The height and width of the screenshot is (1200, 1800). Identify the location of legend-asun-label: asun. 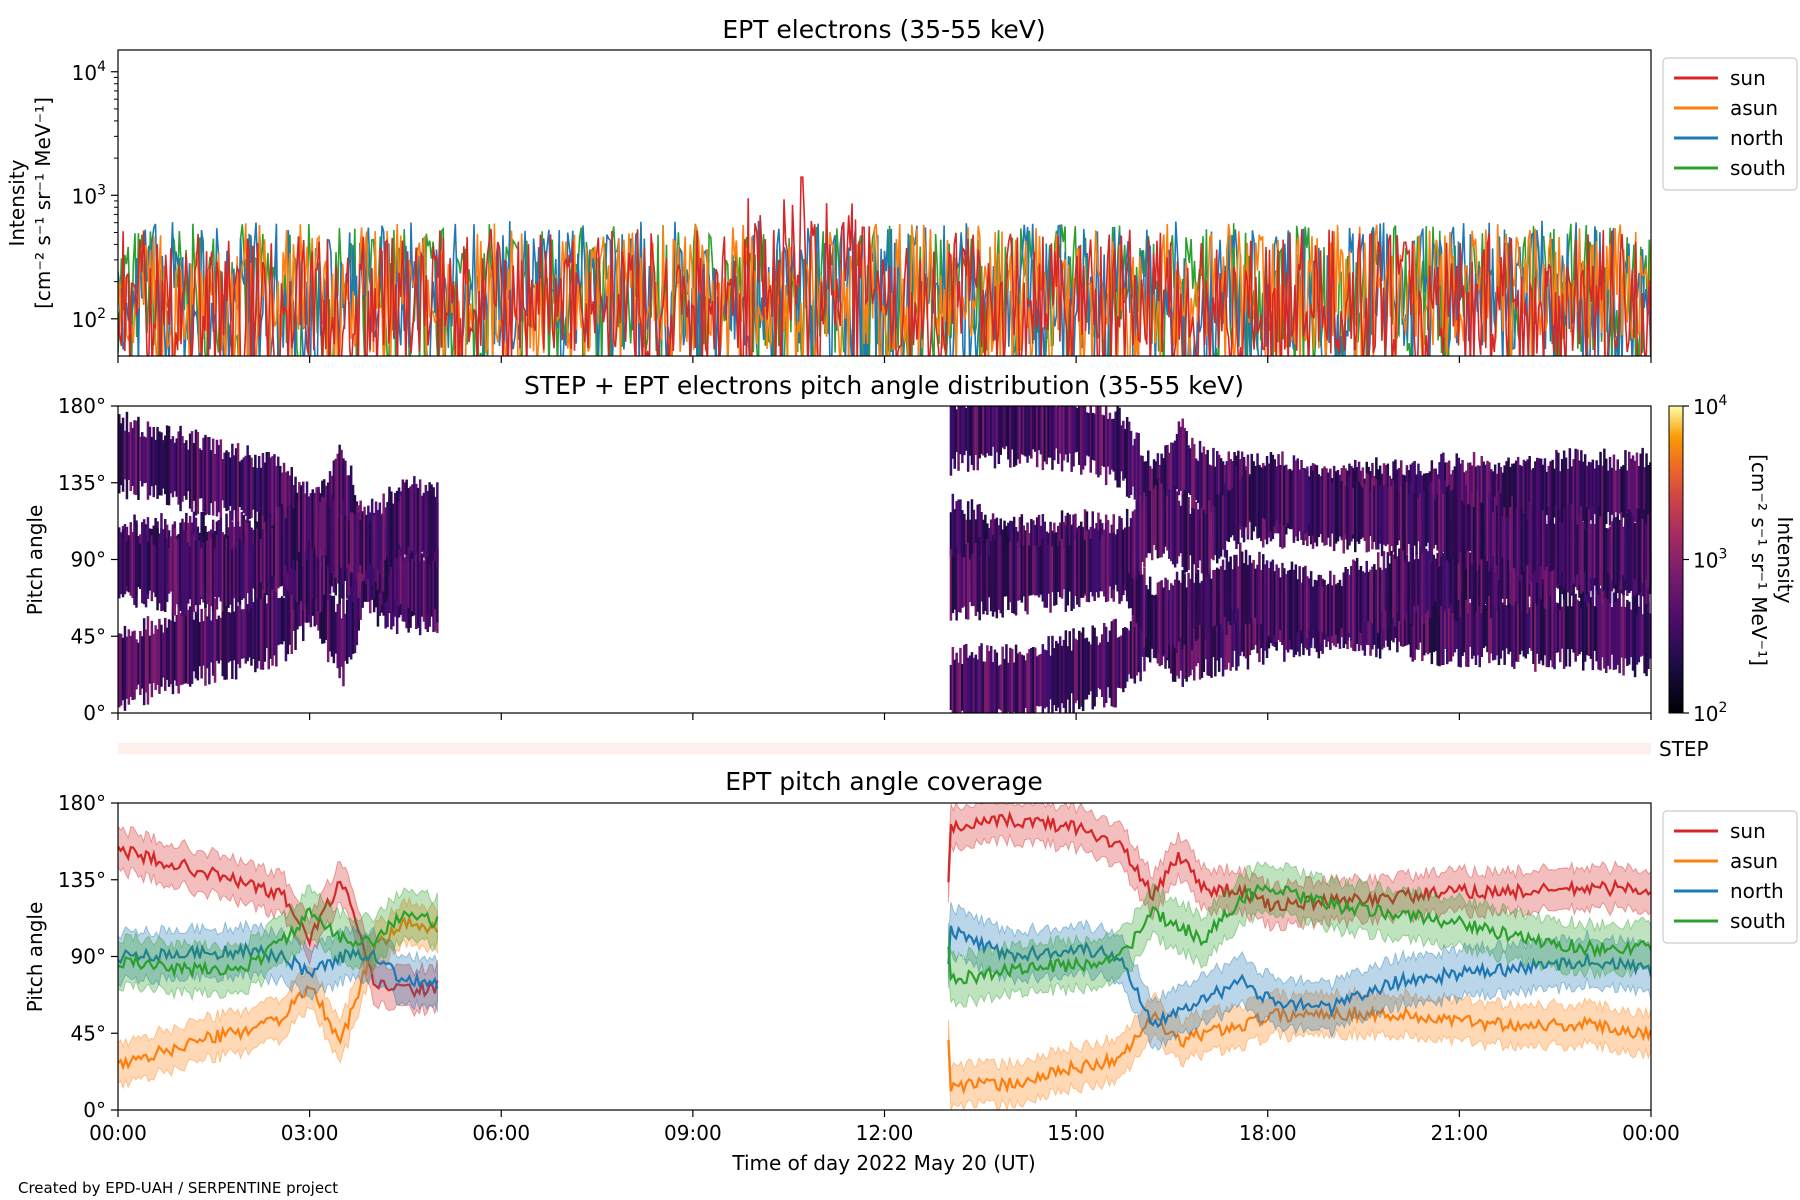
(1754, 108).